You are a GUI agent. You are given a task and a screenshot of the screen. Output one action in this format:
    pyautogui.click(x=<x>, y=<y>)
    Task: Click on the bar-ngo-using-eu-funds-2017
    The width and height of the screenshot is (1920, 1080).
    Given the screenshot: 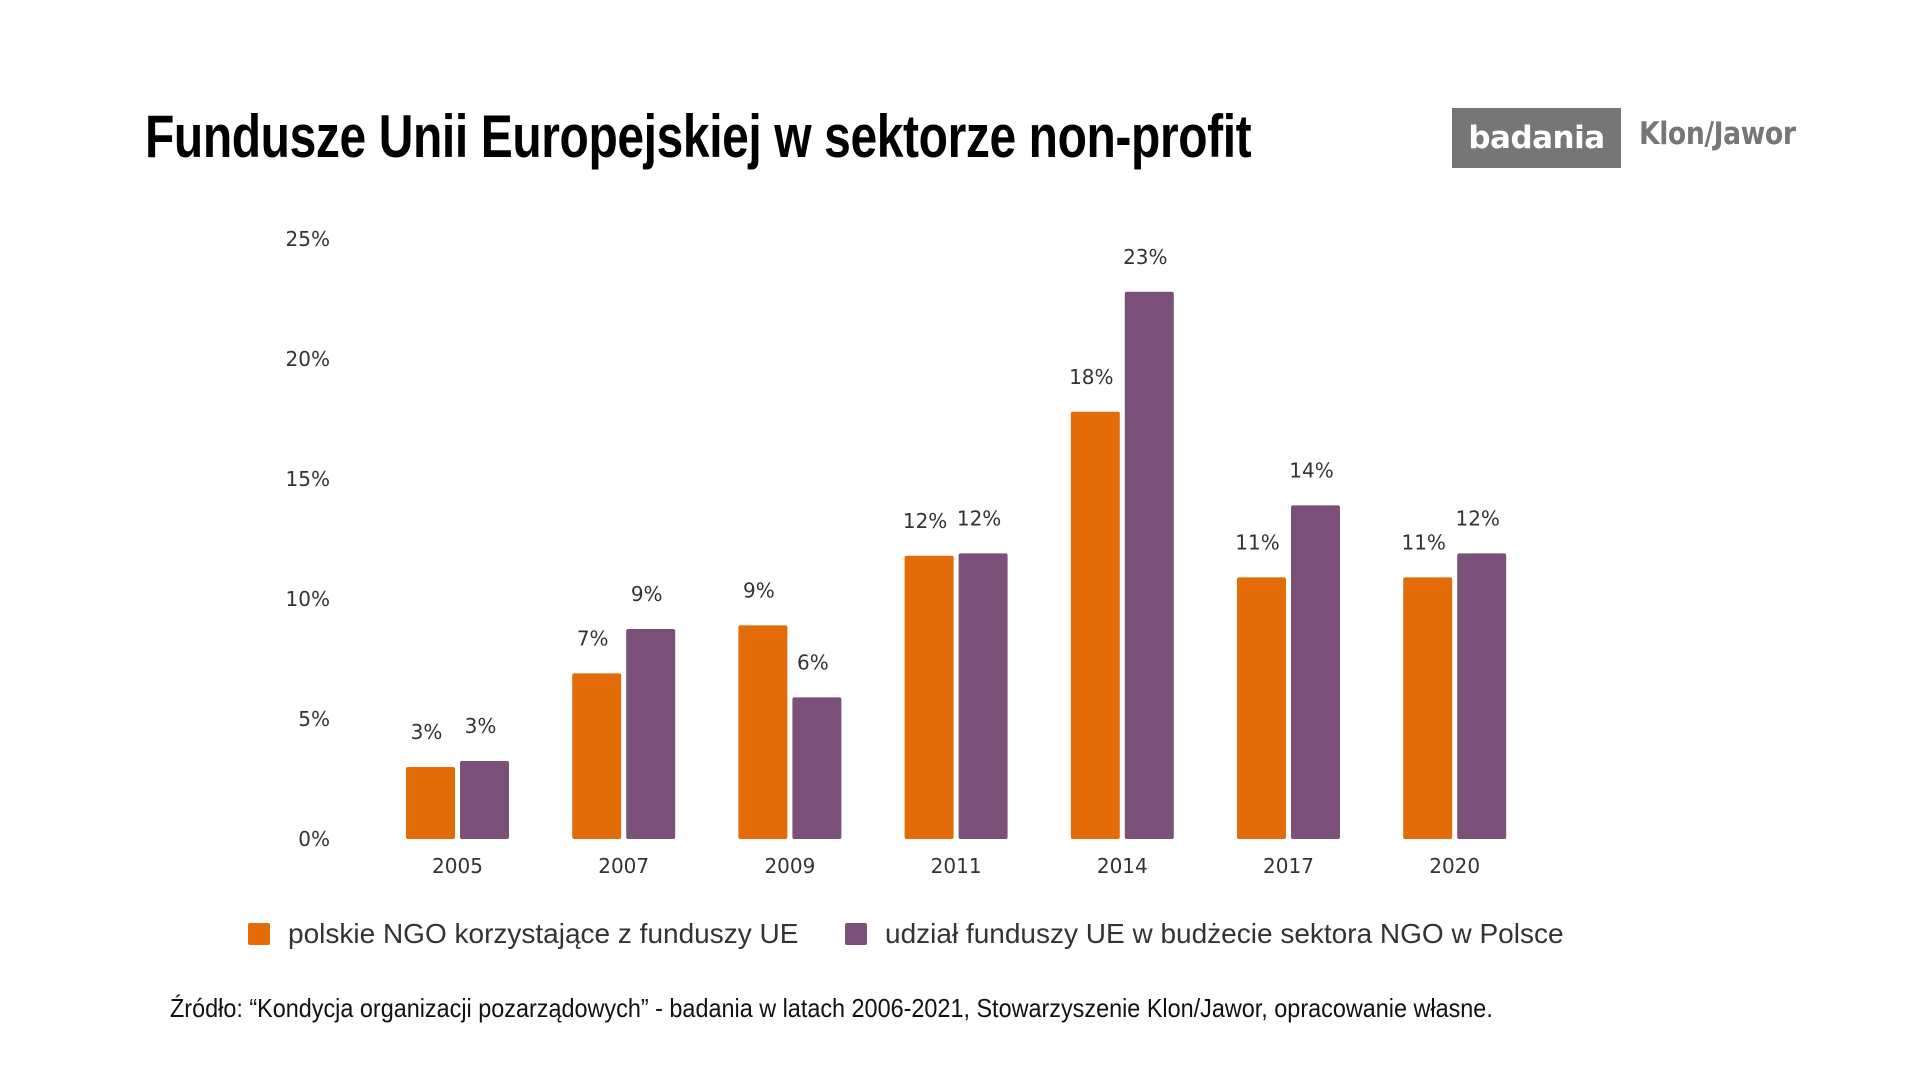 What is the action you would take?
    pyautogui.click(x=1261, y=708)
    